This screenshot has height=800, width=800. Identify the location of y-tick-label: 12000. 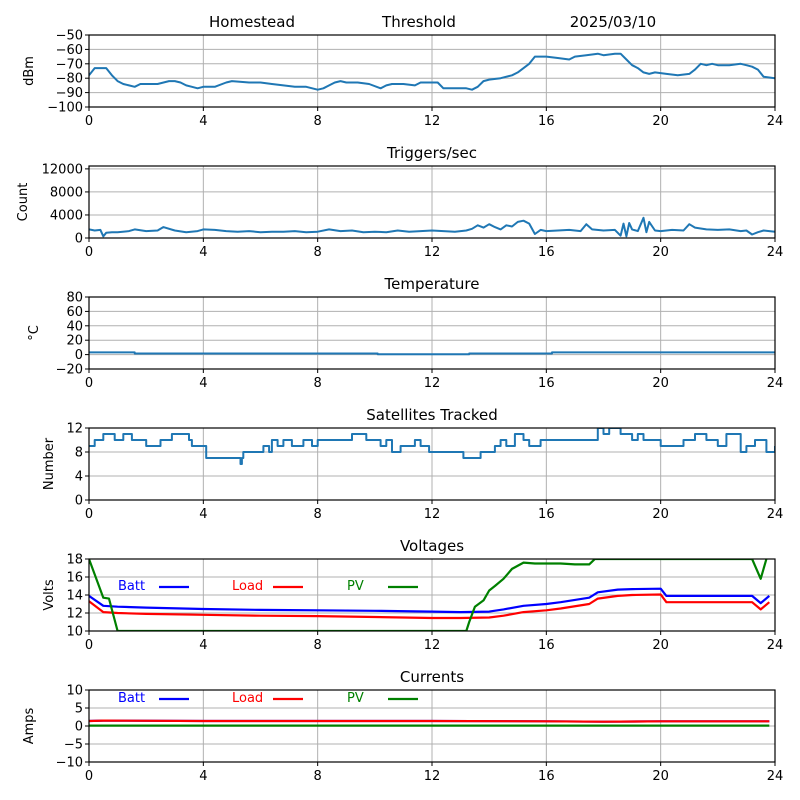
(62, 169).